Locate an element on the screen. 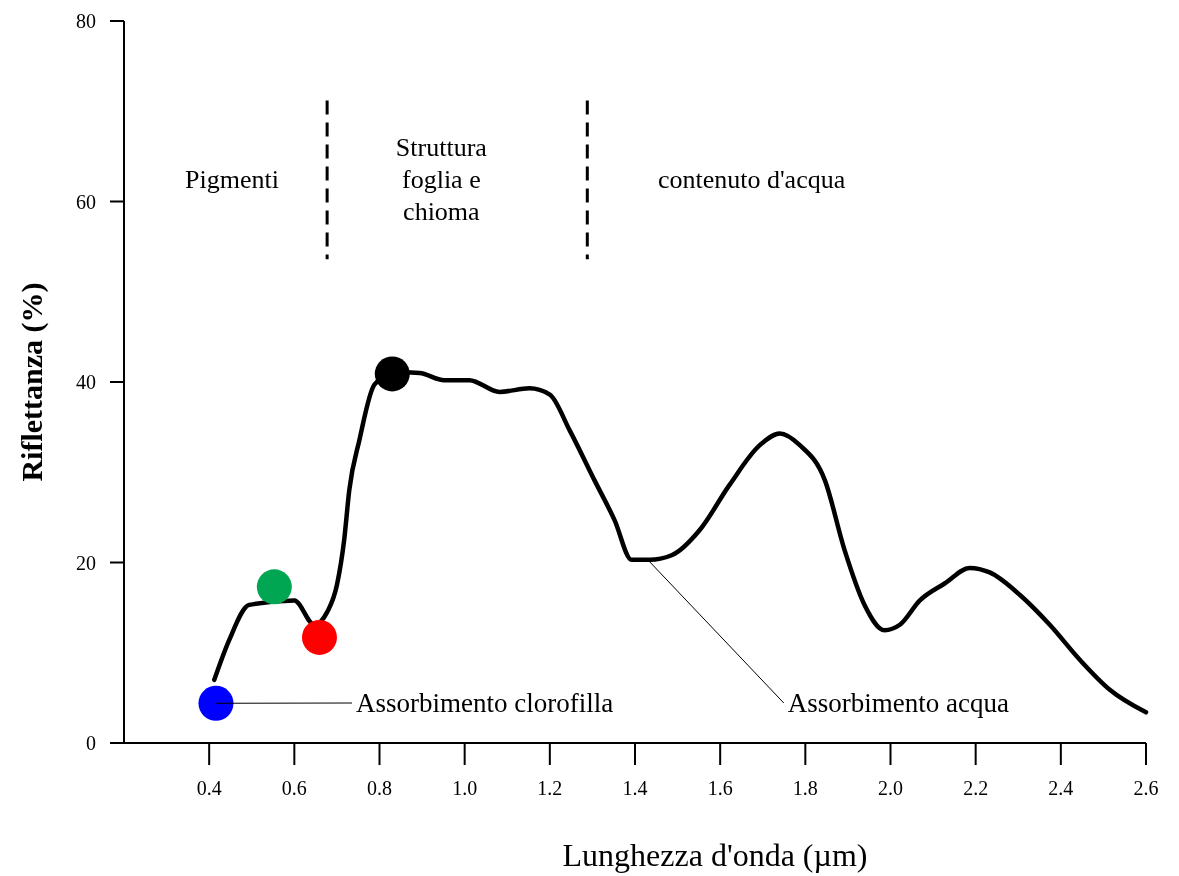  x-tick-label: 1.4 is located at coordinates (635, 788).